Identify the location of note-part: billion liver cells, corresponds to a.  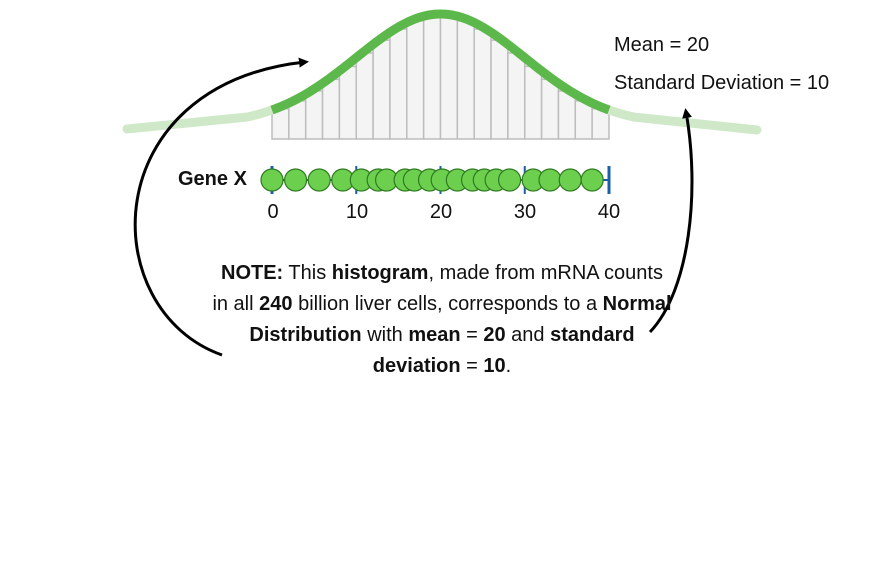
(448, 304).